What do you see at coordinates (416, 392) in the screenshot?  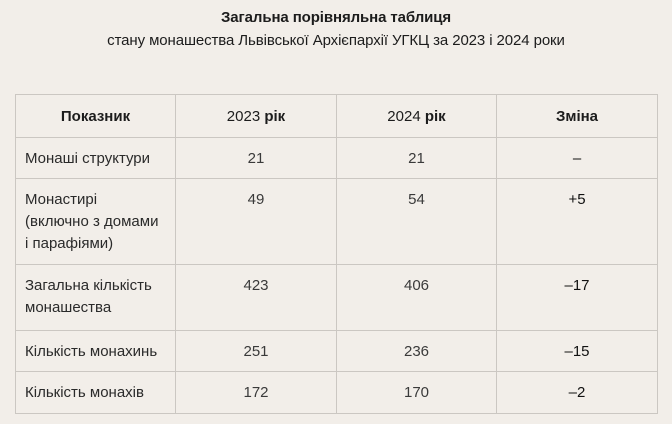 I see `value-2024-cell: 170` at bounding box center [416, 392].